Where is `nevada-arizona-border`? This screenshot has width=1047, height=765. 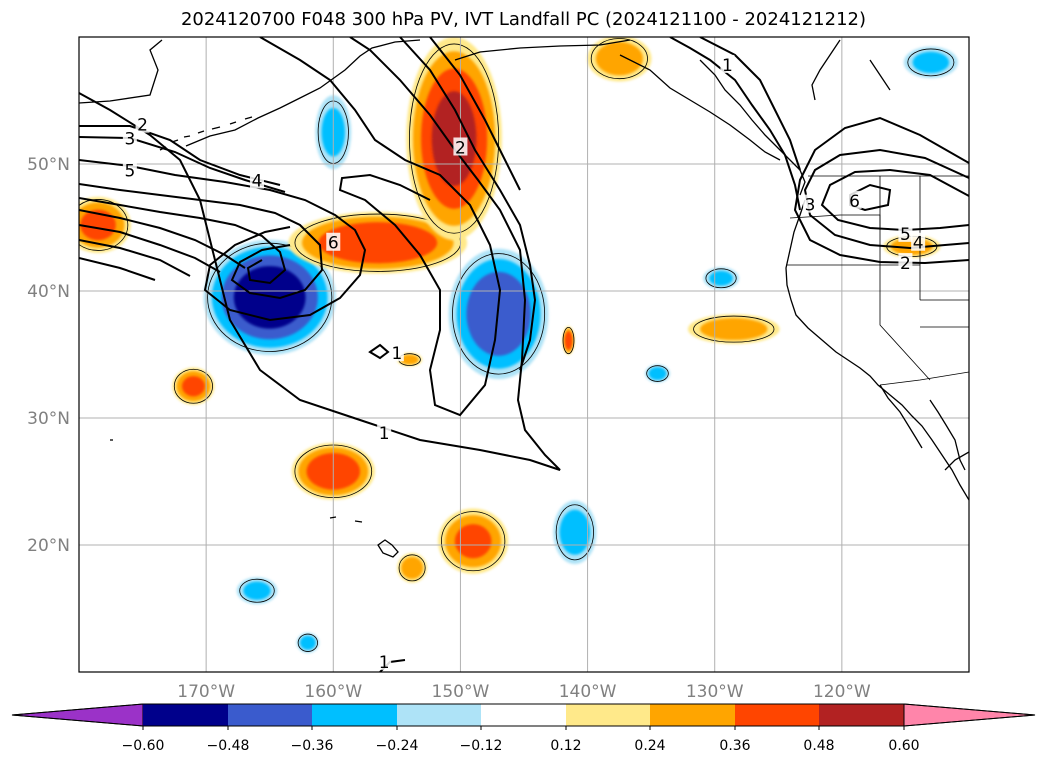 nevada-arizona-border is located at coordinates (924, 323).